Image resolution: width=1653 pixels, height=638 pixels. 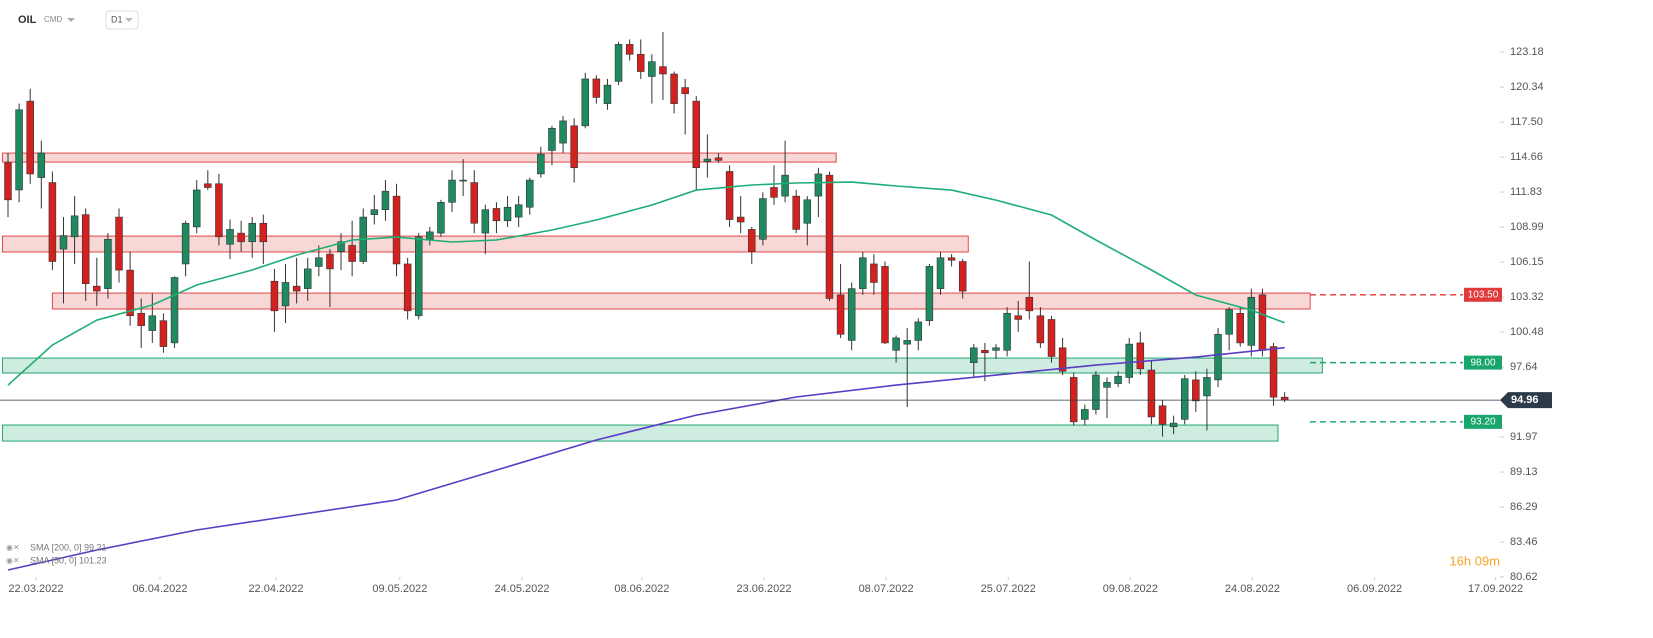 I want to click on y-tick-label: 86.29, so click(x=1524, y=507).